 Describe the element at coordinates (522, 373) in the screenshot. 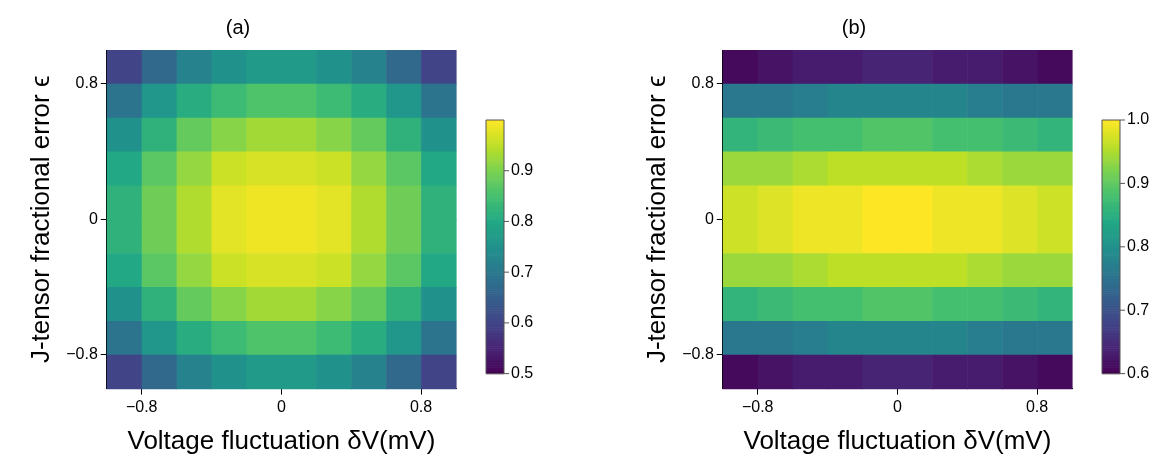

I see `color-bar-label: 0.5` at that location.